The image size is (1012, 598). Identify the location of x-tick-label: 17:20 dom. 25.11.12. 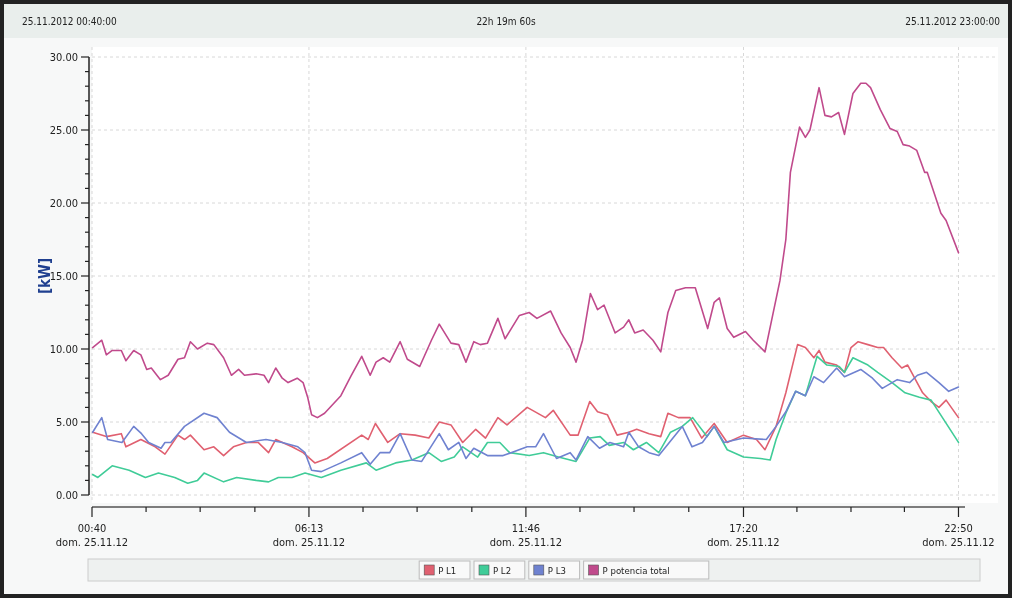
(743, 535).